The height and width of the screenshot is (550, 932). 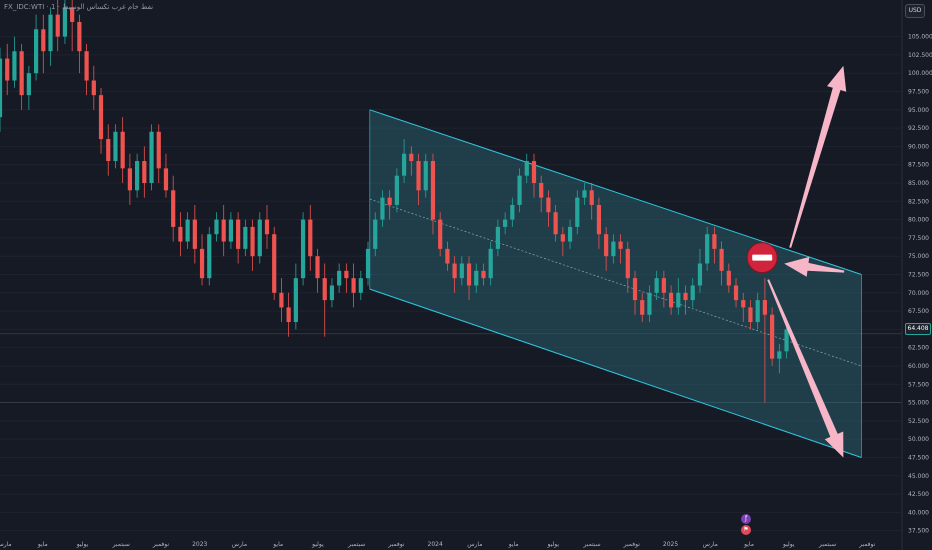 I want to click on y-tick-label: 72.500, so click(x=918, y=274).